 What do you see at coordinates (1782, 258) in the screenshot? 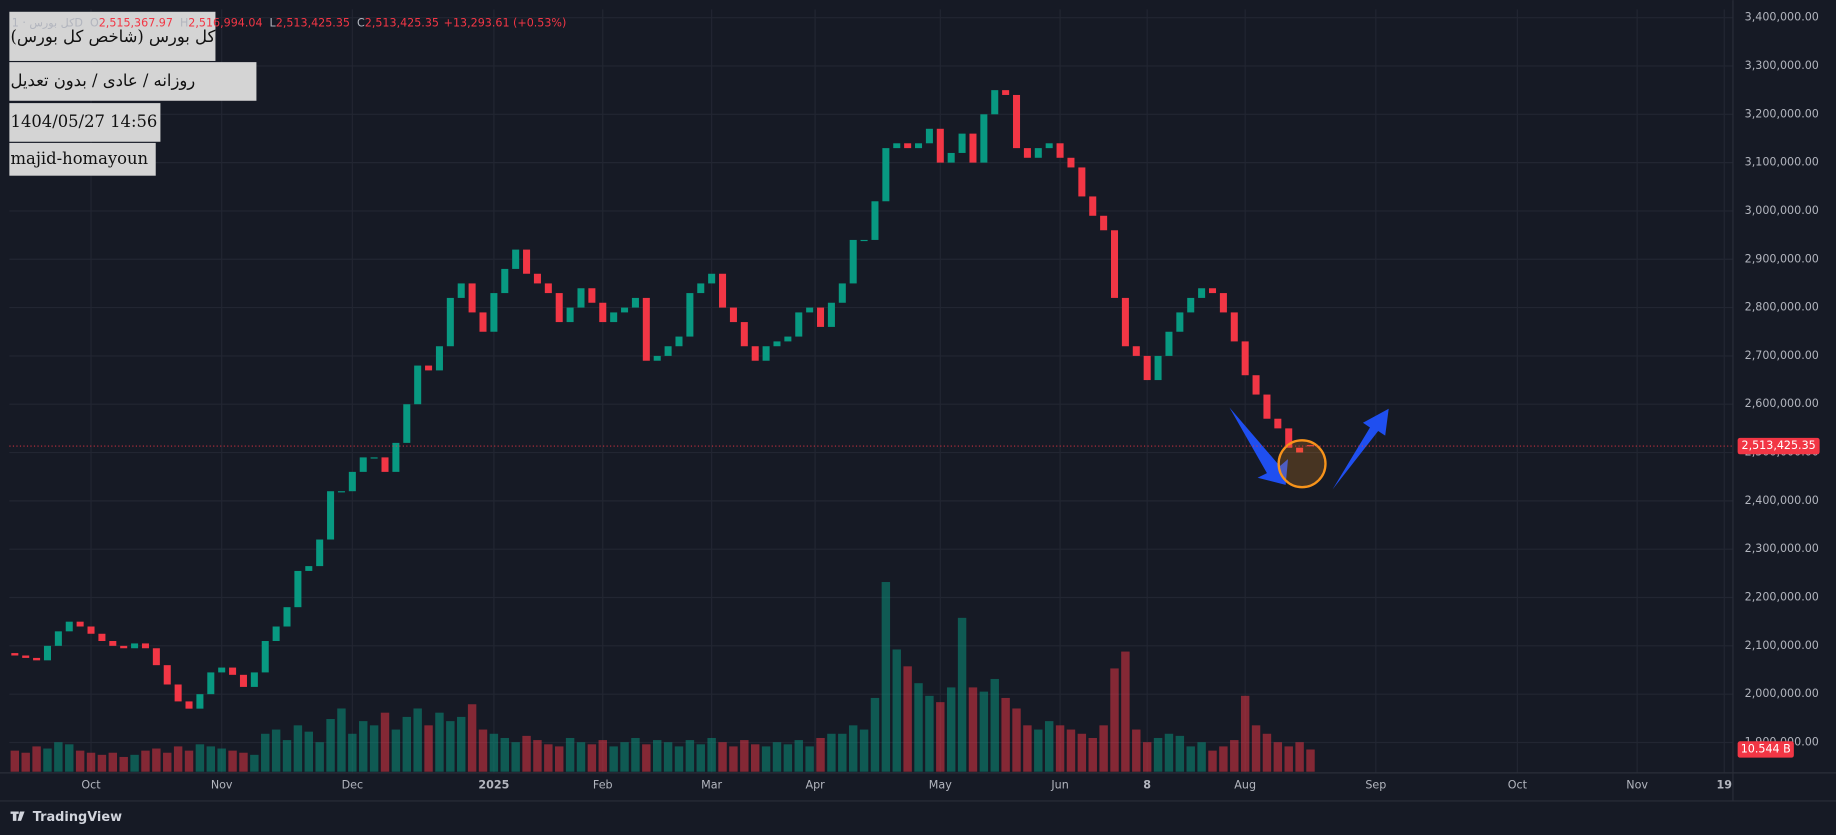
I see `y-tick-label: 2,900,000.00` at bounding box center [1782, 258].